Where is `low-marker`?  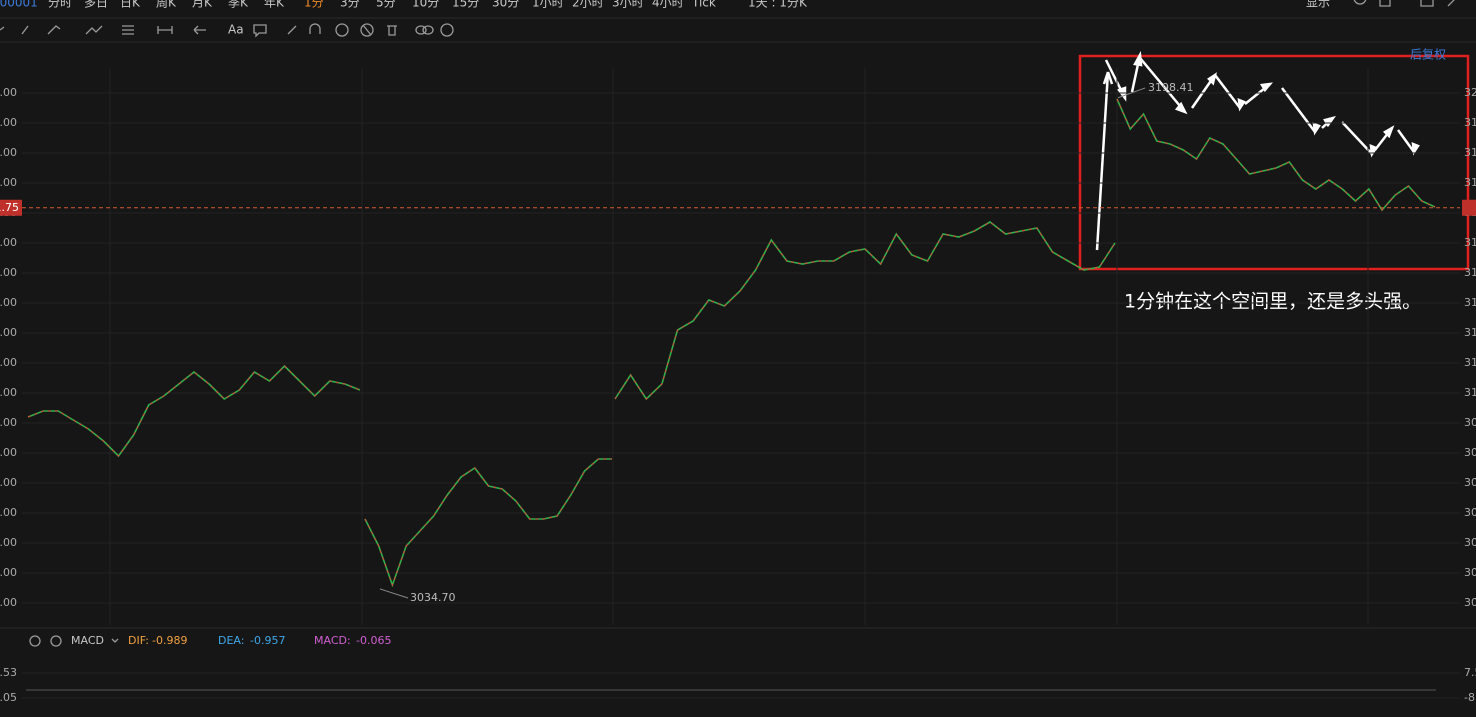 low-marker is located at coordinates (394, 593).